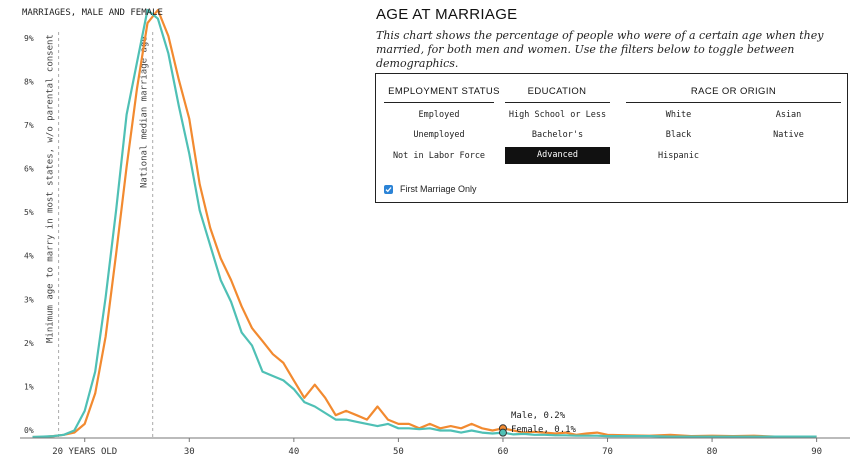  I want to click on group-divider-education, so click(557, 102).